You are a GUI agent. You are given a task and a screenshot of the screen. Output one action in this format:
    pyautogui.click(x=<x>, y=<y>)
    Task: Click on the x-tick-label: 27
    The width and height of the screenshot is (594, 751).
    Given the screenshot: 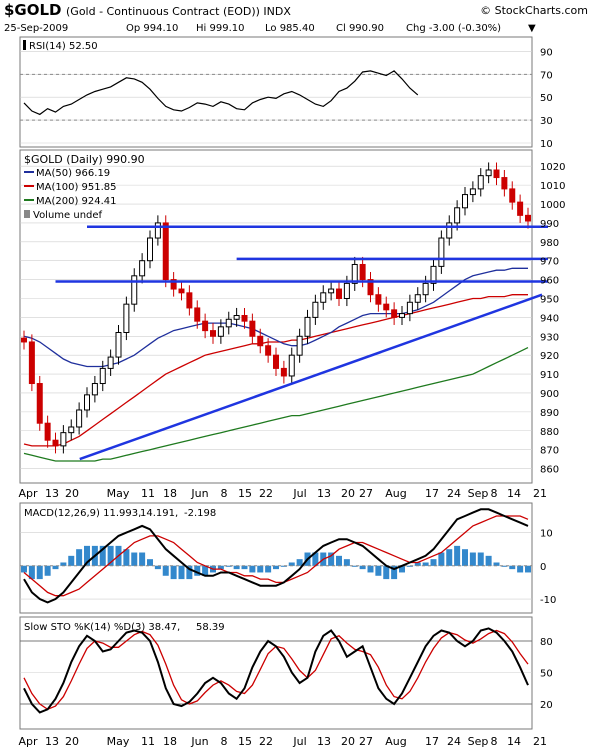 What is the action you would take?
    pyautogui.click(x=366, y=741)
    